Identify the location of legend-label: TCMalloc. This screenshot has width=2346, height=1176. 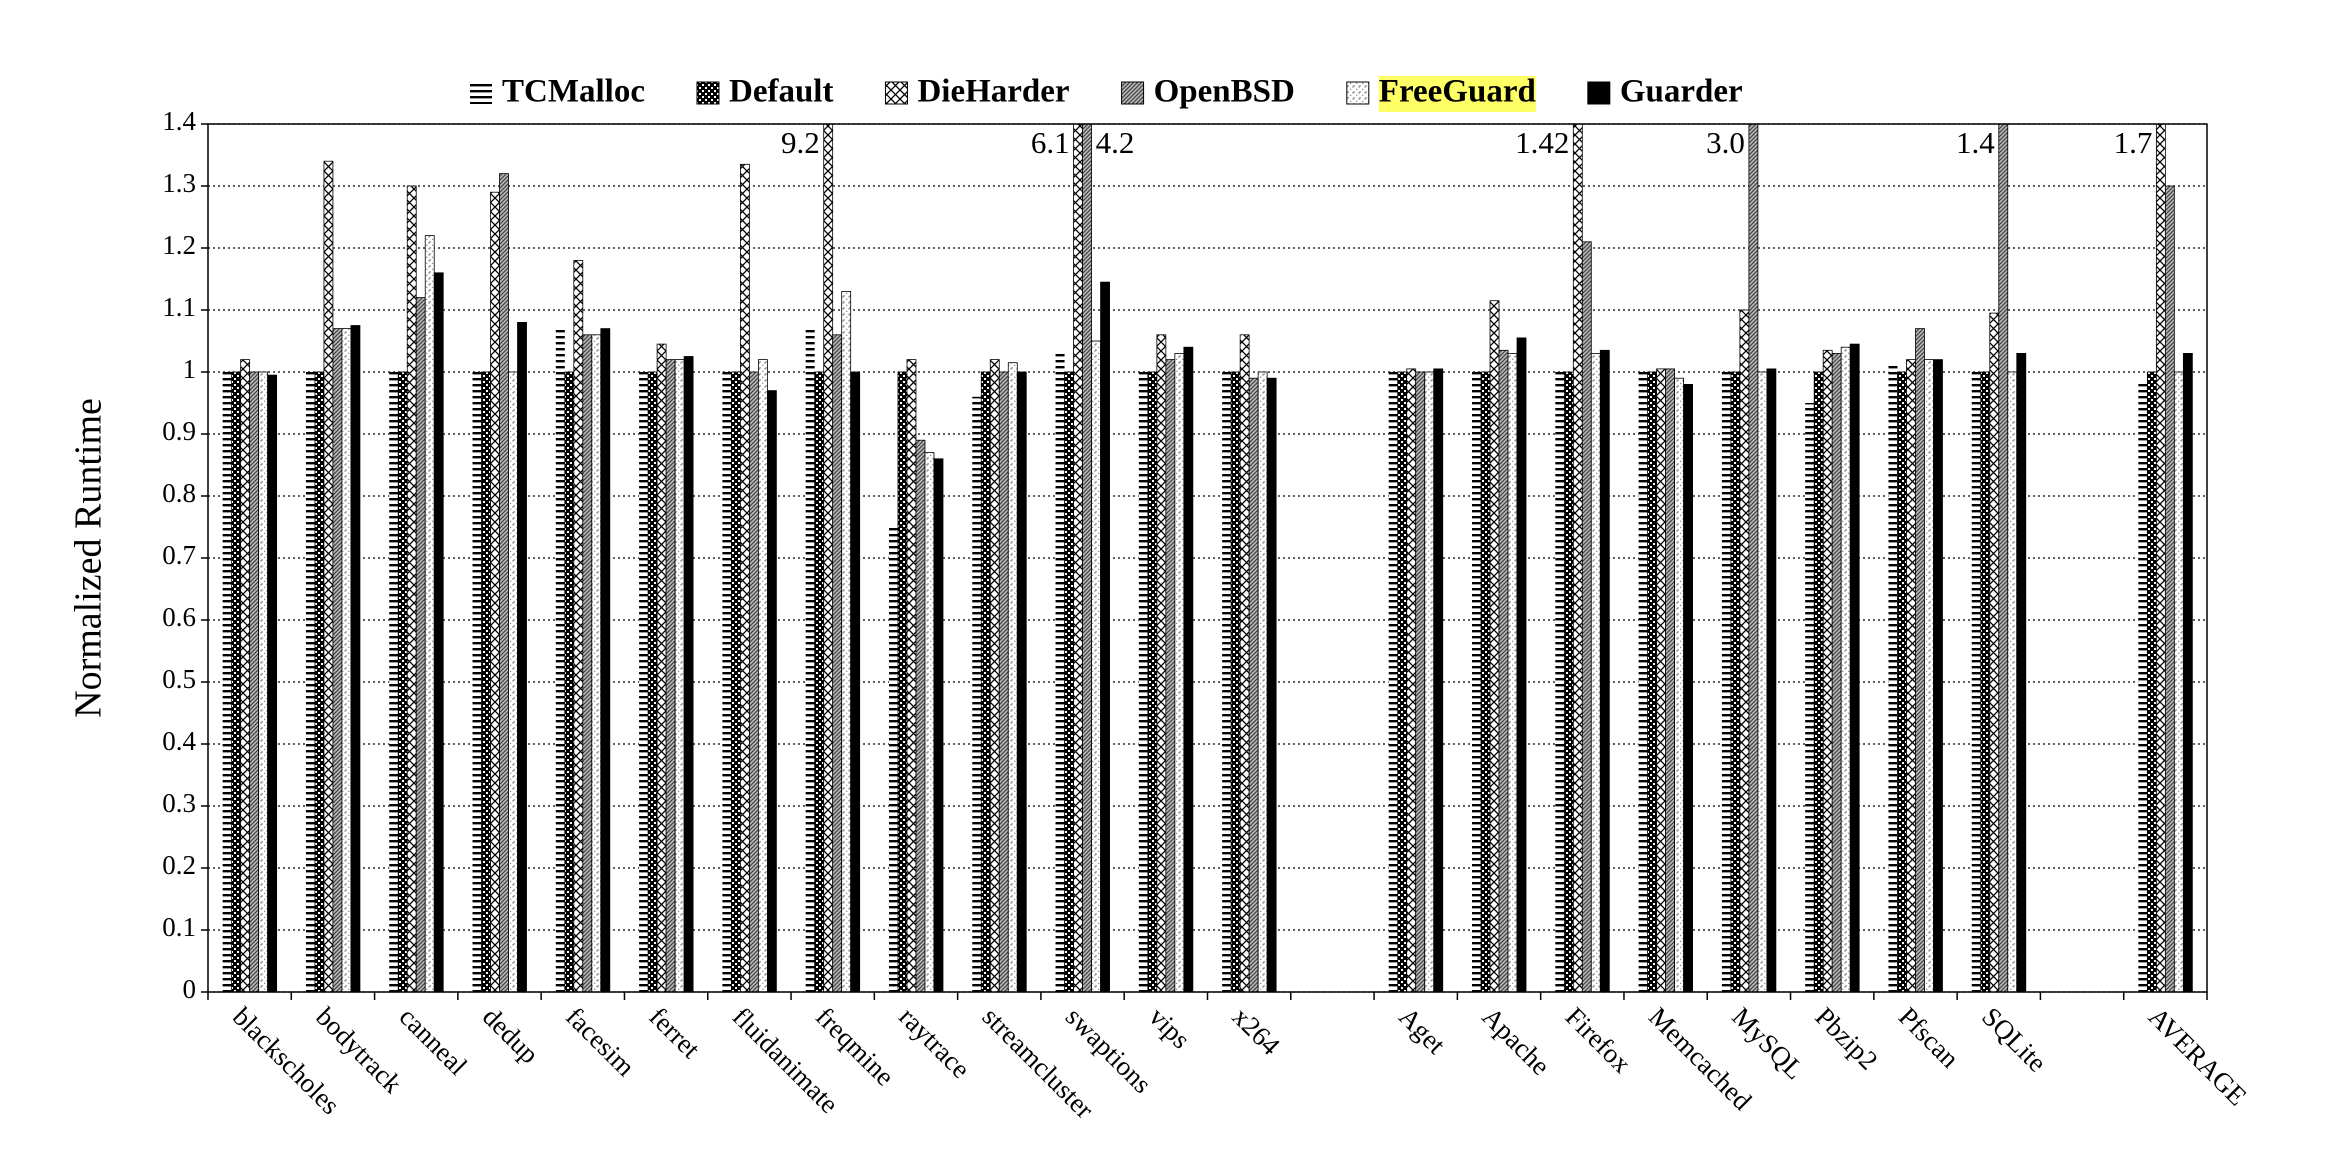
(573, 92).